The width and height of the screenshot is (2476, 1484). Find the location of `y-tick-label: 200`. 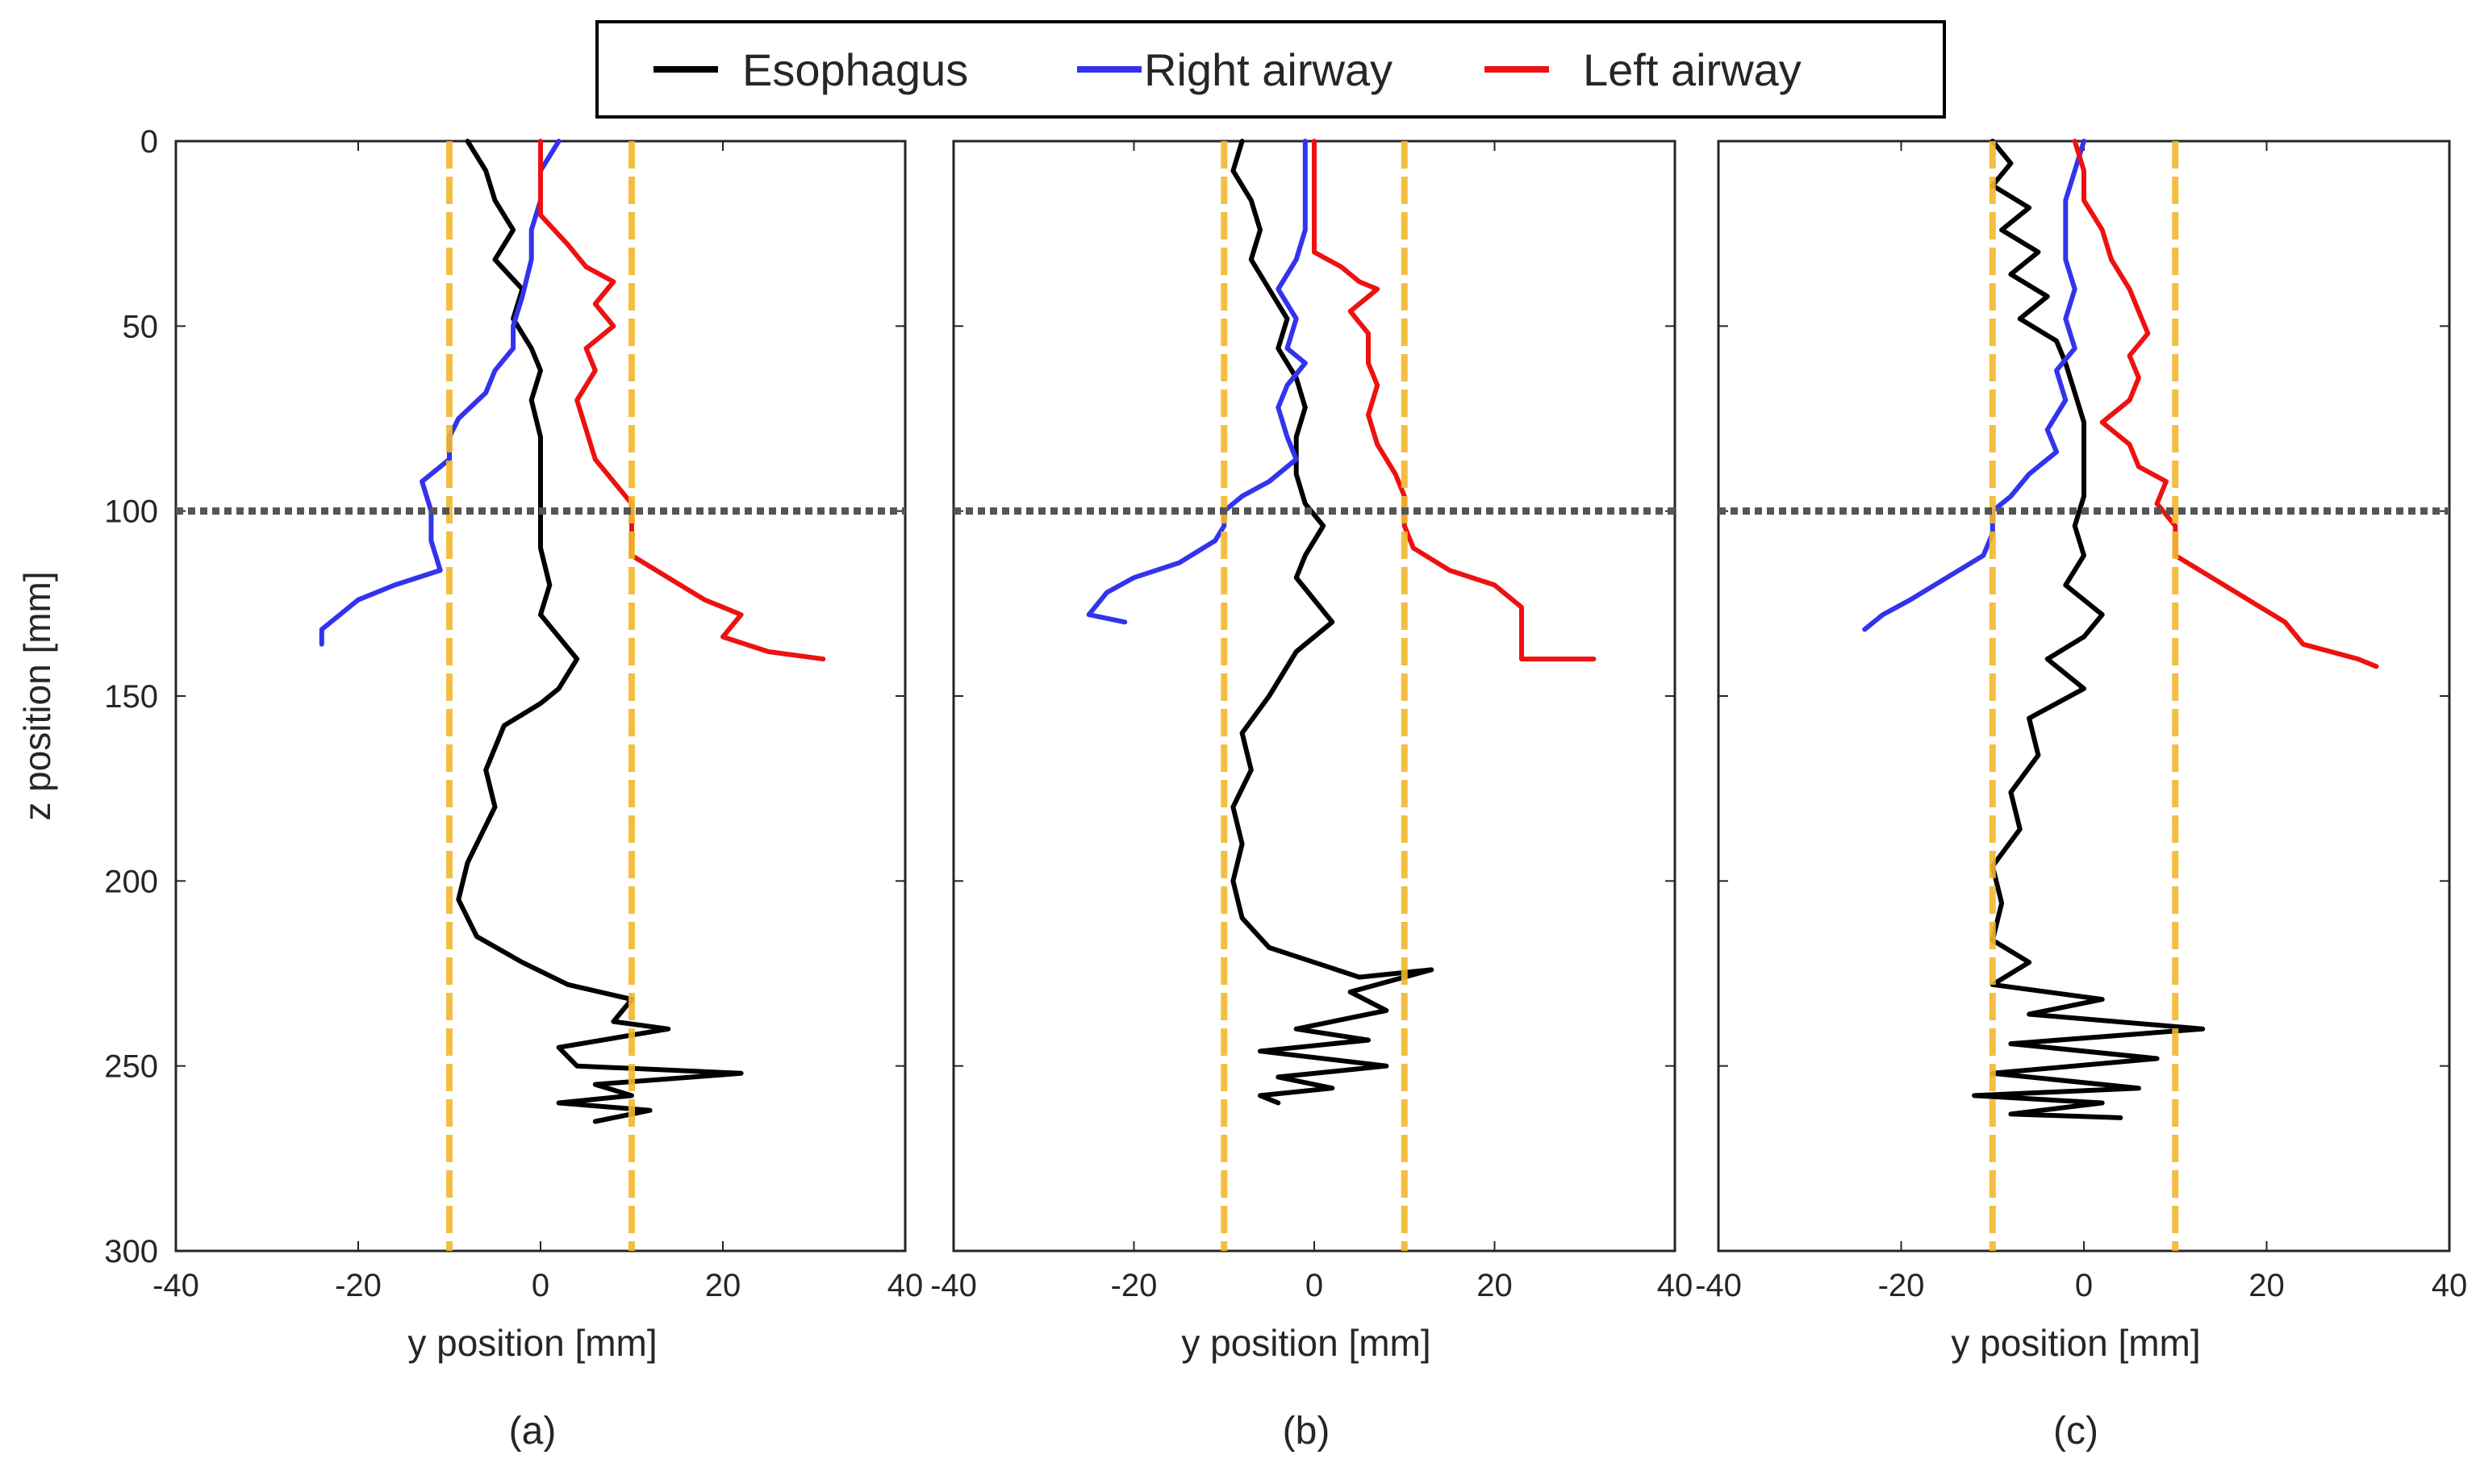

y-tick-label: 200 is located at coordinates (131, 882).